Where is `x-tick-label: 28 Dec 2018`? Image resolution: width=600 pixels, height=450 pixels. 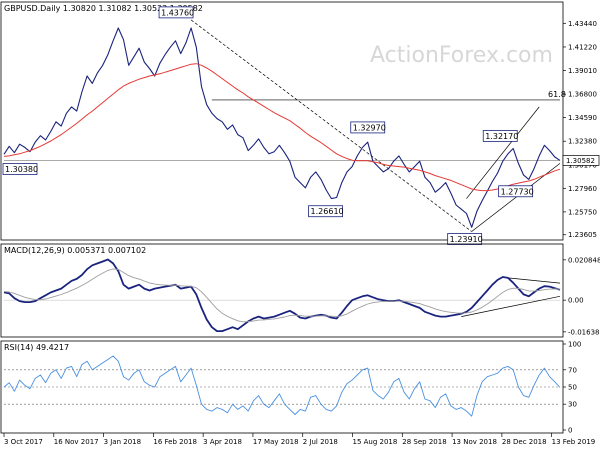
x-tick-label: 28 Dec 2018 is located at coordinates (524, 442).